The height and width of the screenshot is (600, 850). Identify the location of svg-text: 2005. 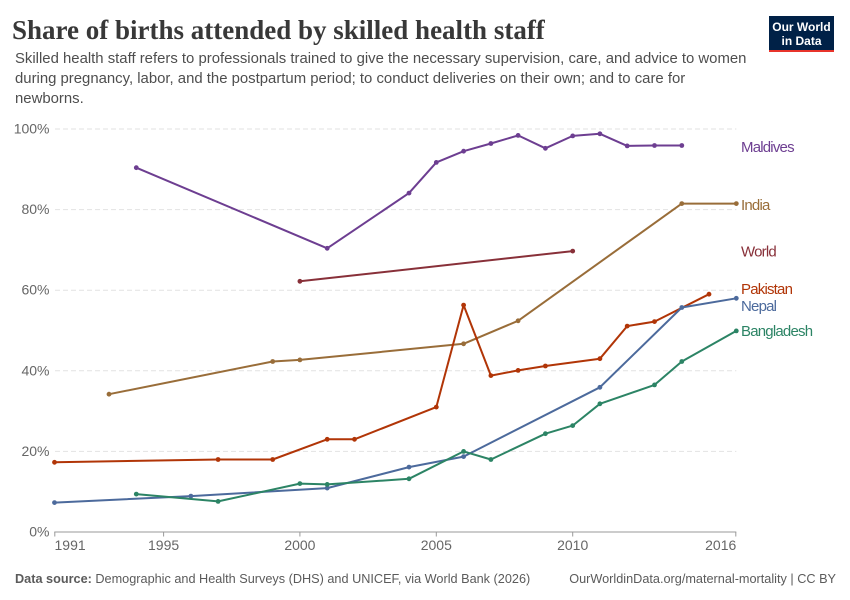
(436, 545).